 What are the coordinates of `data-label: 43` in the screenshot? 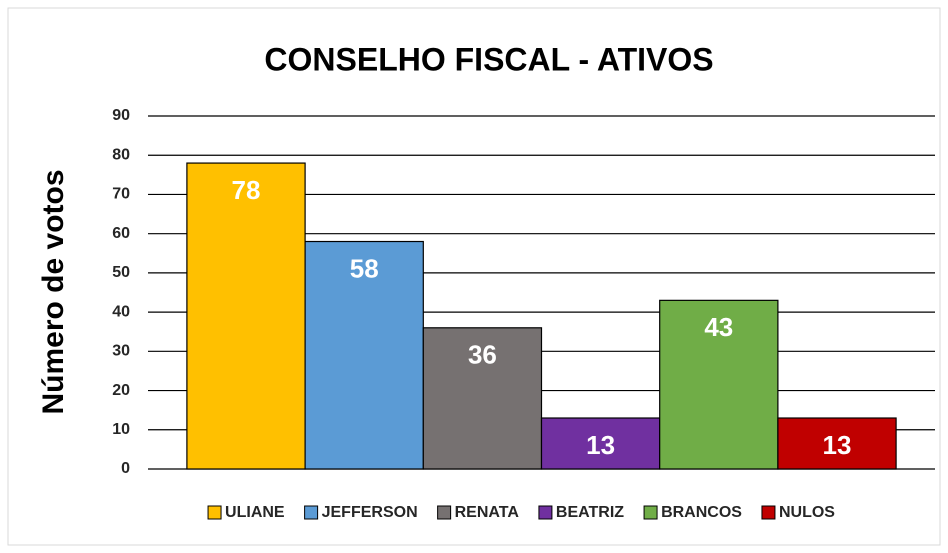 It's located at (718, 327).